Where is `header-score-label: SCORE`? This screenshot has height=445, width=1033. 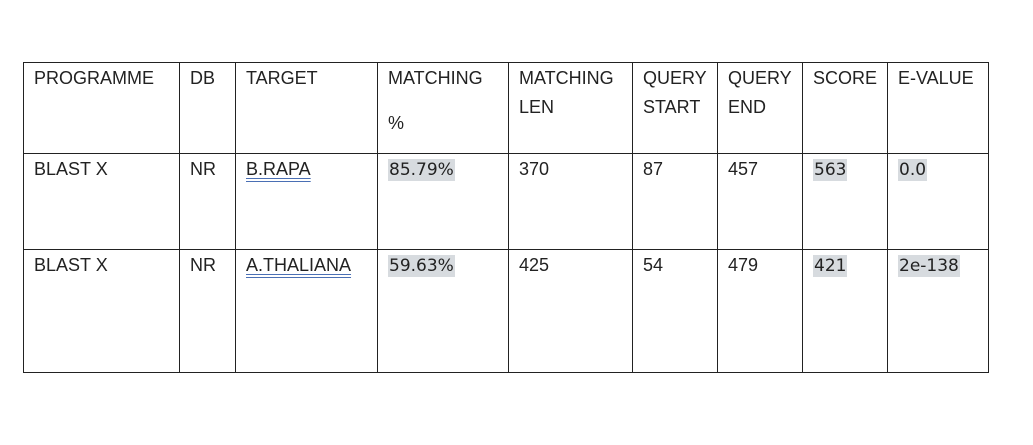 header-score-label: SCORE is located at coordinates (845, 78).